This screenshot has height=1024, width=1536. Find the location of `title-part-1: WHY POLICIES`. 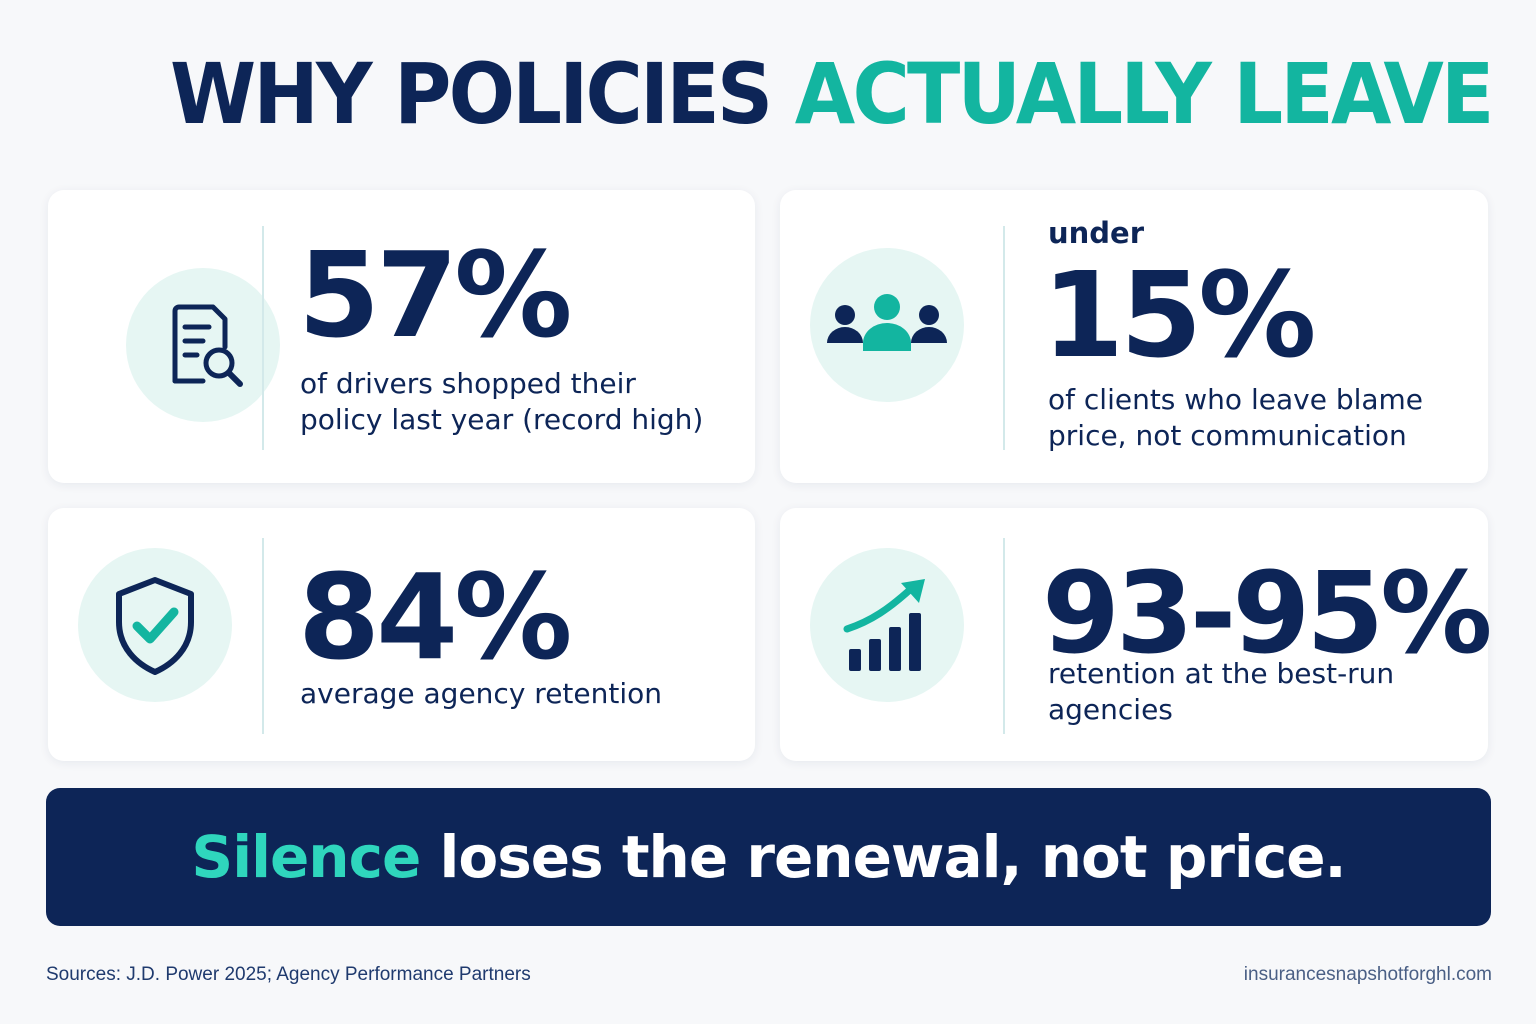

title-part-1: WHY POLICIES is located at coordinates (471, 94).